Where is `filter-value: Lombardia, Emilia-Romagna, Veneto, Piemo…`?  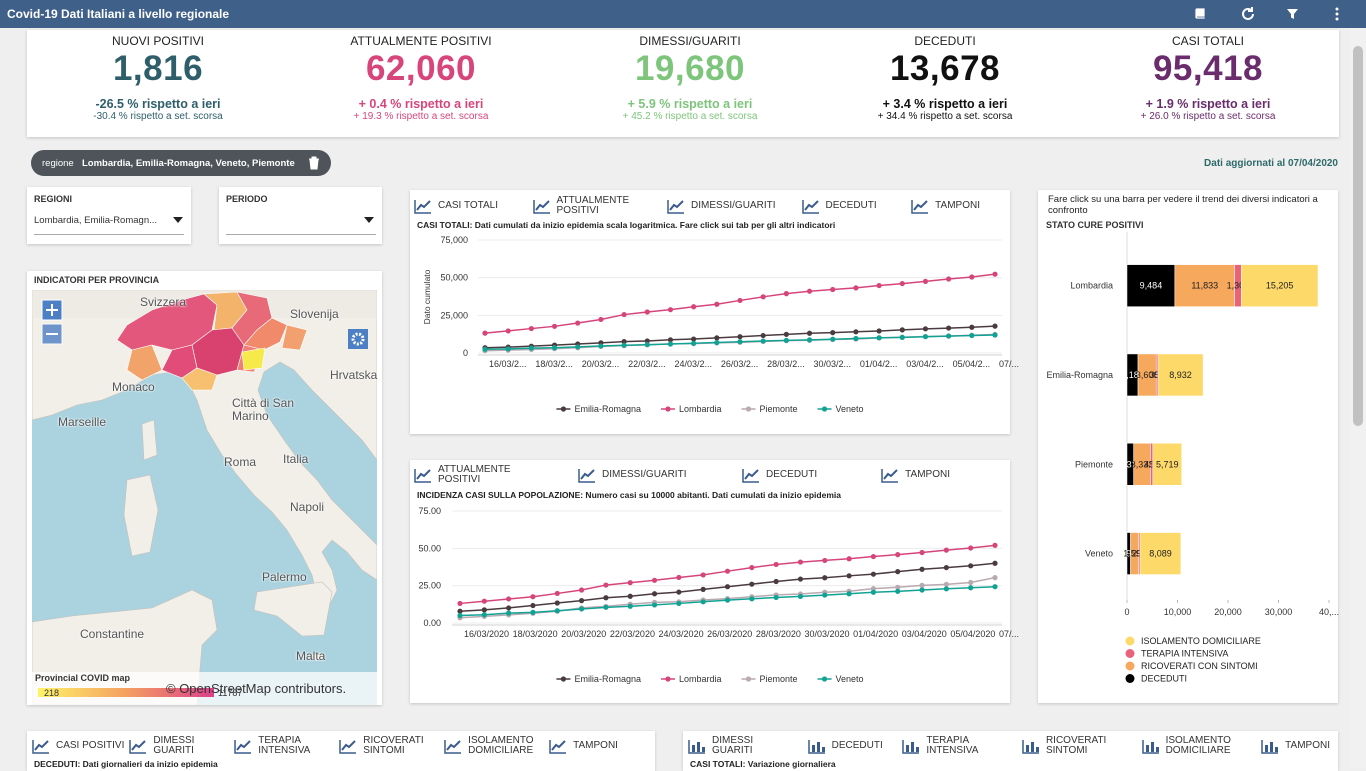
filter-value: Lombardia, Emilia-Romagna, Veneto, Piemo… is located at coordinates (188, 163).